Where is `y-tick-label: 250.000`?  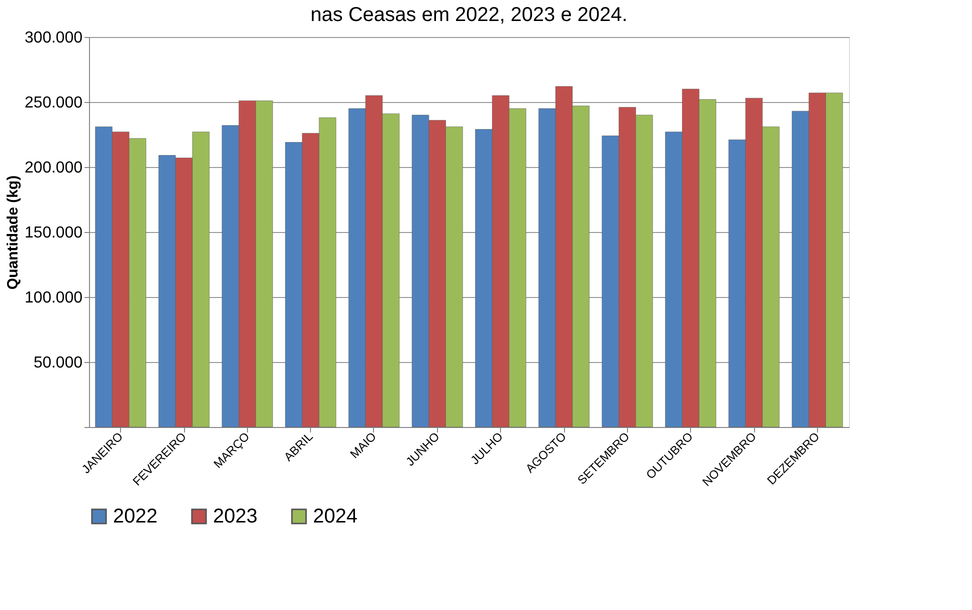
y-tick-label: 250.000 is located at coordinates (53, 103).